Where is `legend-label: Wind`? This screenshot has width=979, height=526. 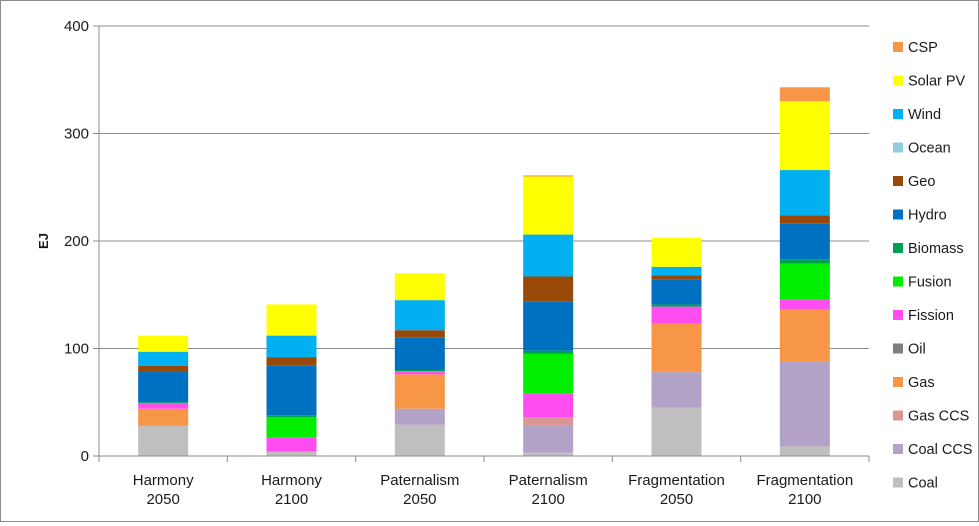
legend-label: Wind is located at coordinates (924, 115).